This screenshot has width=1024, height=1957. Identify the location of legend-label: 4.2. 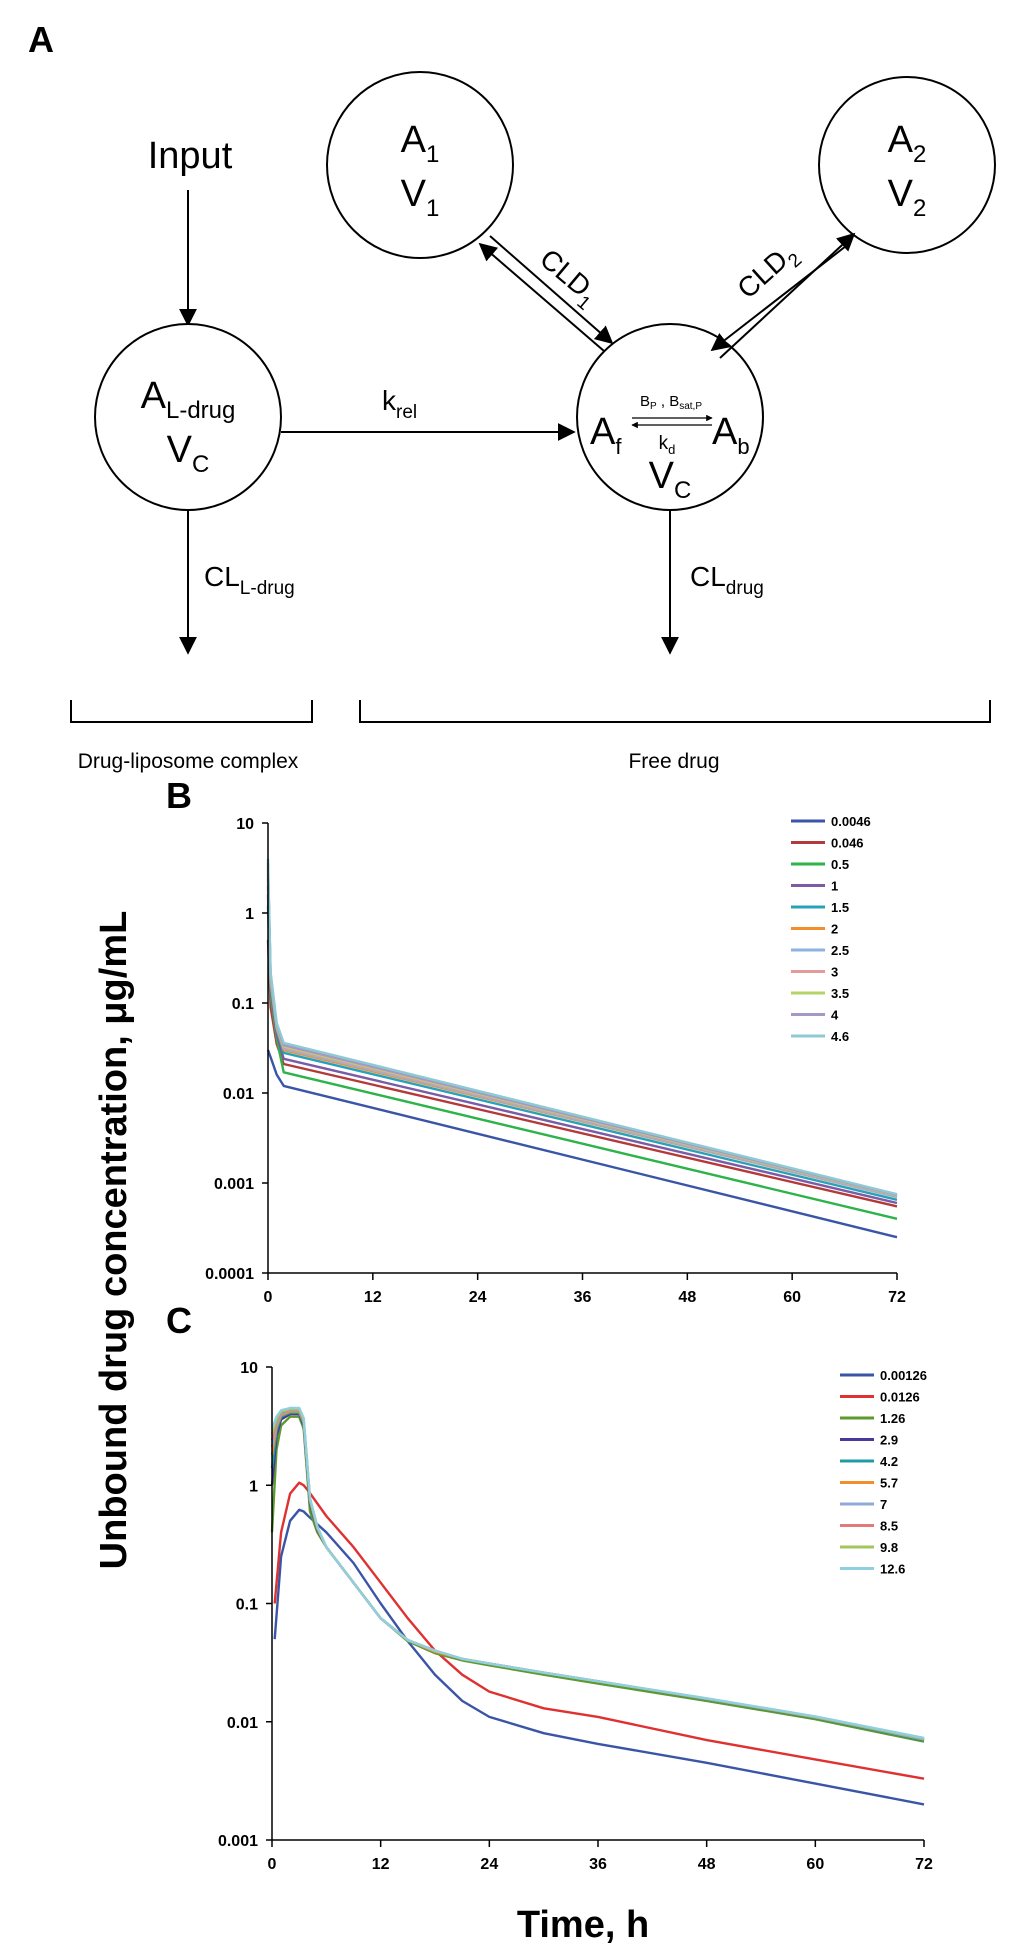
(889, 1461).